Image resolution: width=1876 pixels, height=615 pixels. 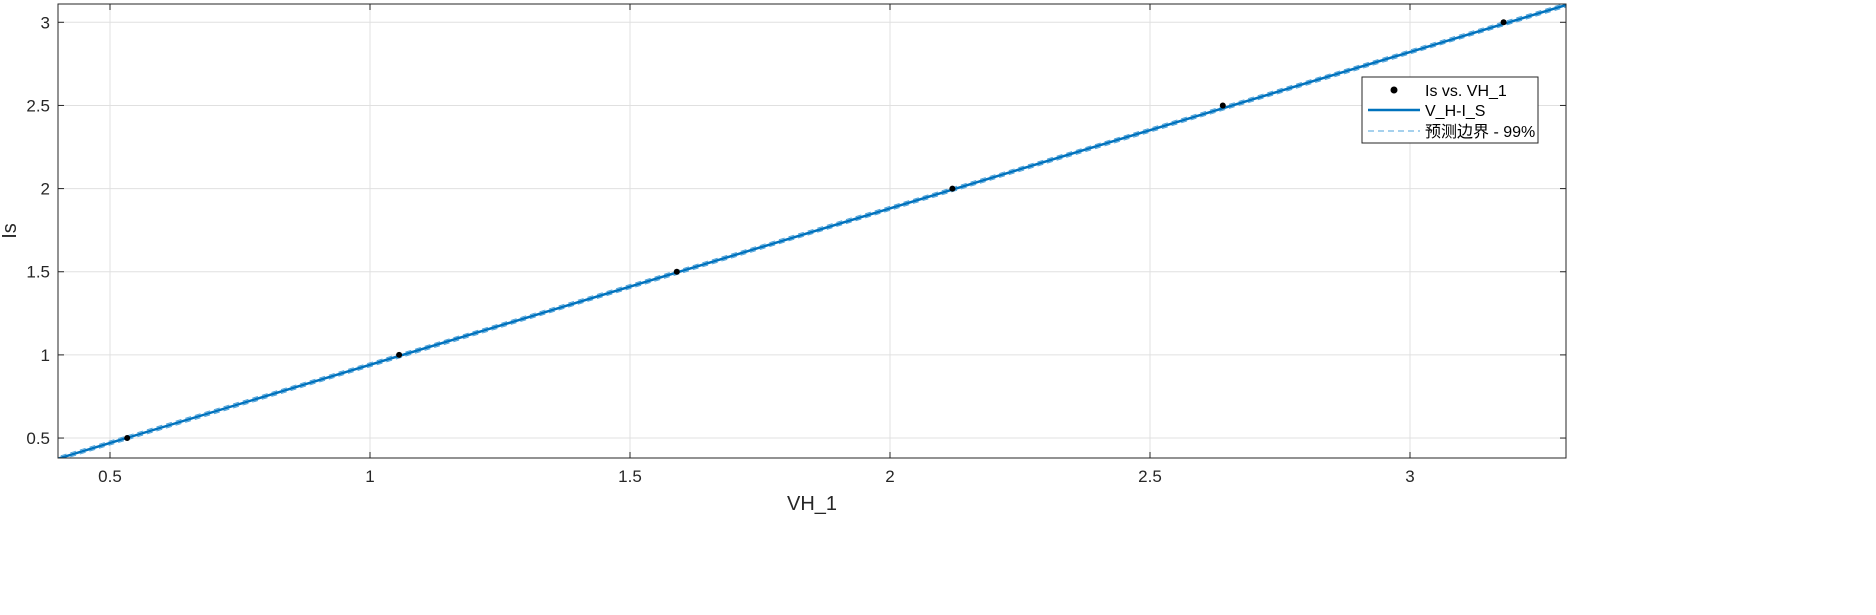 I want to click on x-tick-label: 2.5, so click(x=1150, y=476).